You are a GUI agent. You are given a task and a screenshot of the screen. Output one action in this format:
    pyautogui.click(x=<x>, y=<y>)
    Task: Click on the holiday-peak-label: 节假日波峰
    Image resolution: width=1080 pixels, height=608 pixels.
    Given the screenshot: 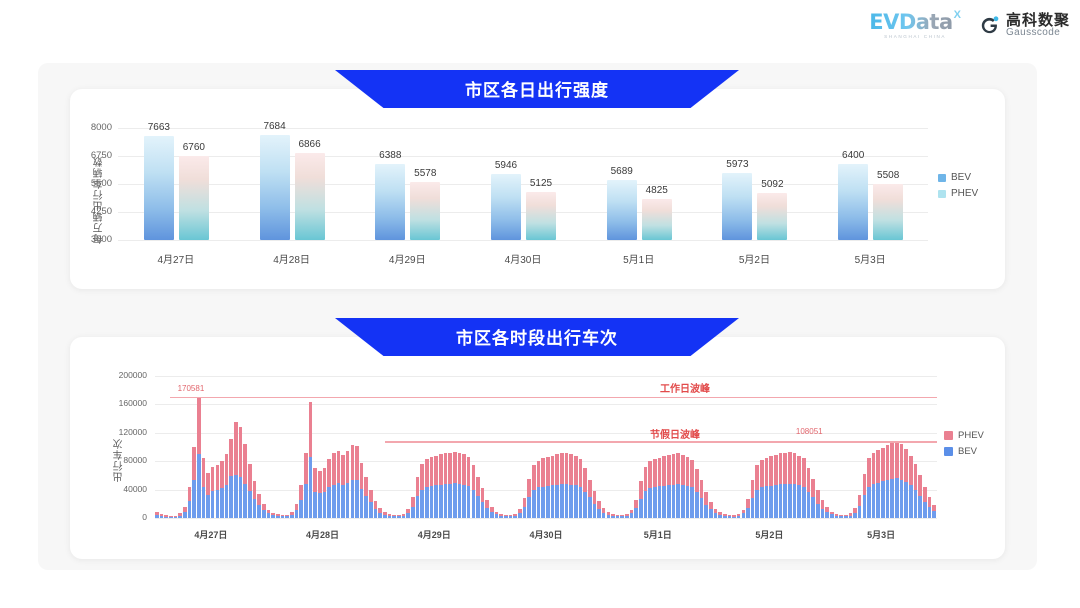 What is the action you would take?
    pyautogui.click(x=675, y=436)
    